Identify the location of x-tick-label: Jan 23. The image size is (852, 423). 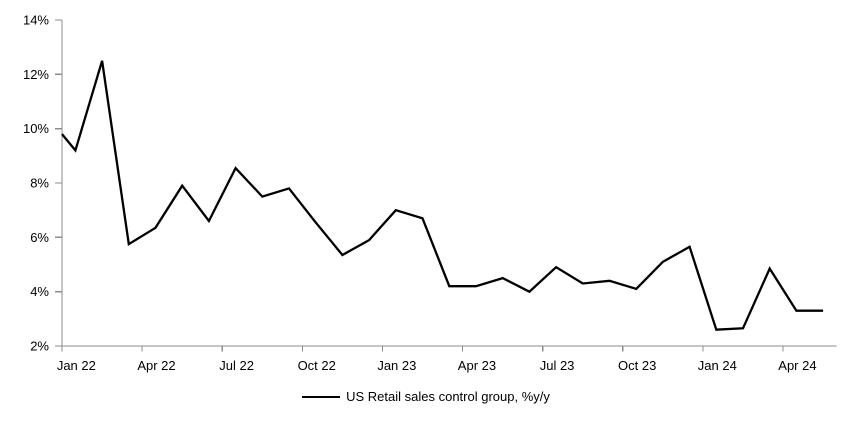
(396, 365).